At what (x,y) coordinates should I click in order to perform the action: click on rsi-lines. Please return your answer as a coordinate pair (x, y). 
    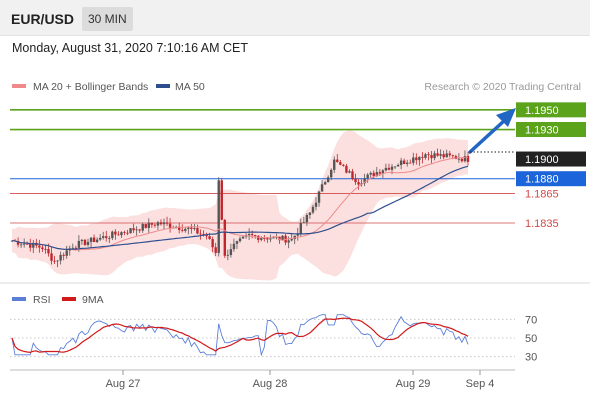
    Looking at the image, I should click on (240, 335).